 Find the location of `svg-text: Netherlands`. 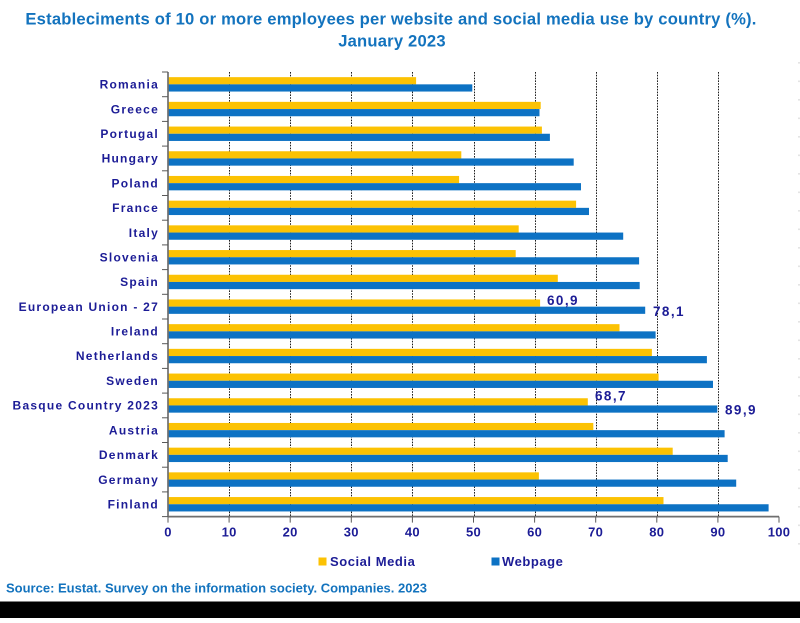

svg-text: Netherlands is located at coordinates (117, 356).